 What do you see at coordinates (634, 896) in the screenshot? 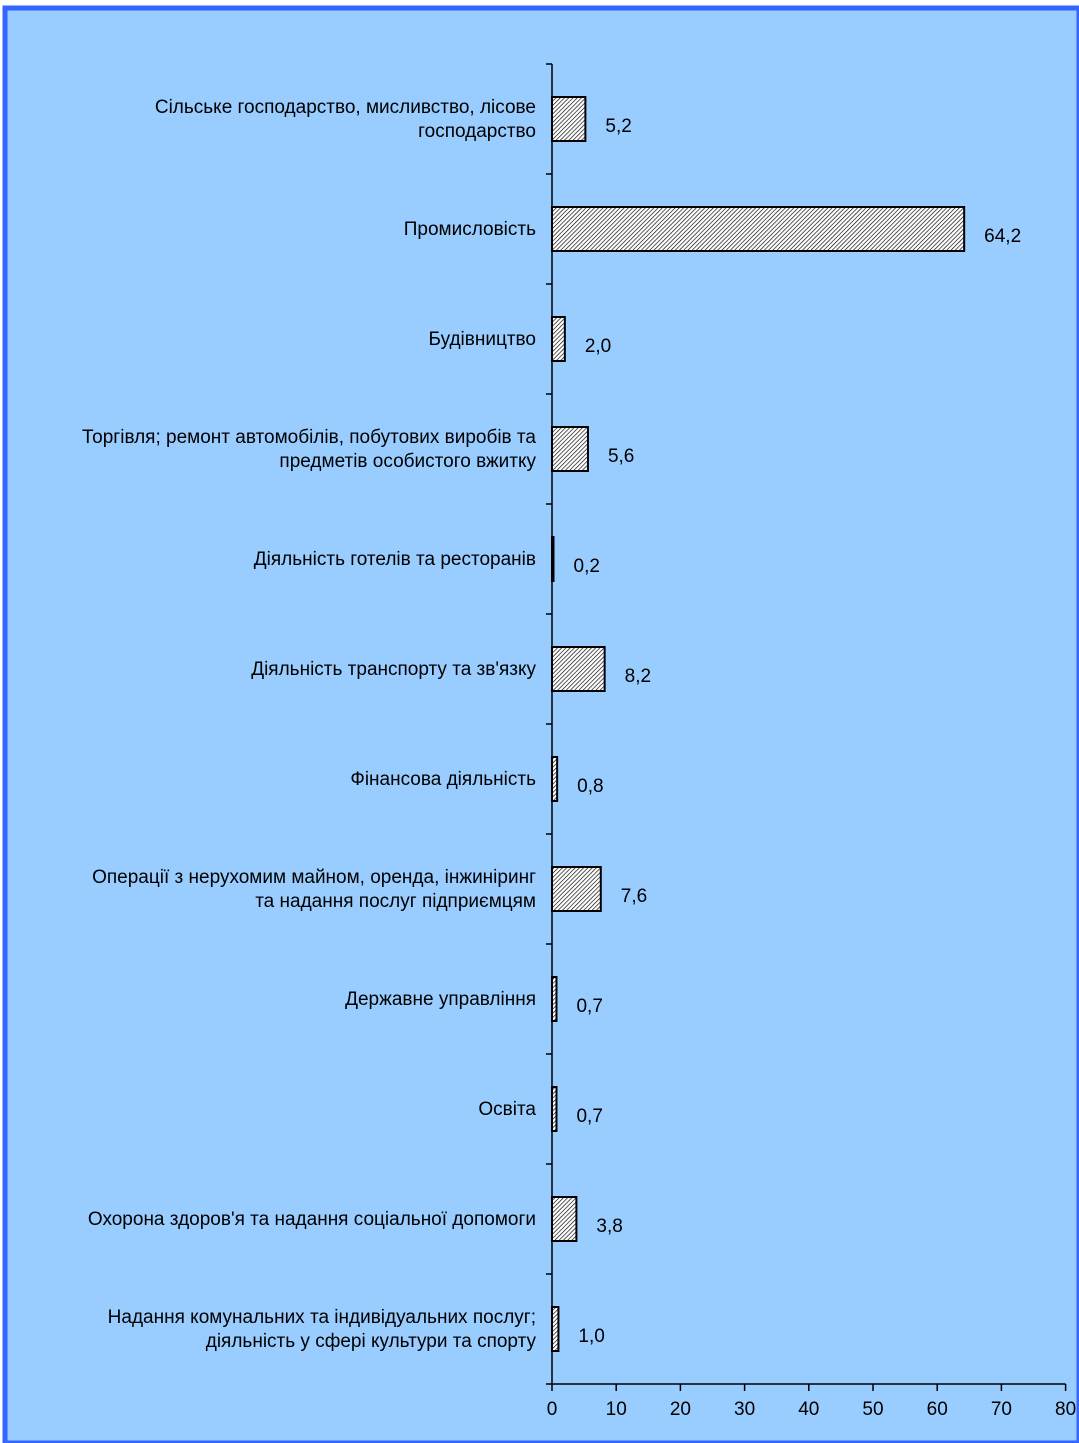
I see `value-label-8: 7,6` at bounding box center [634, 896].